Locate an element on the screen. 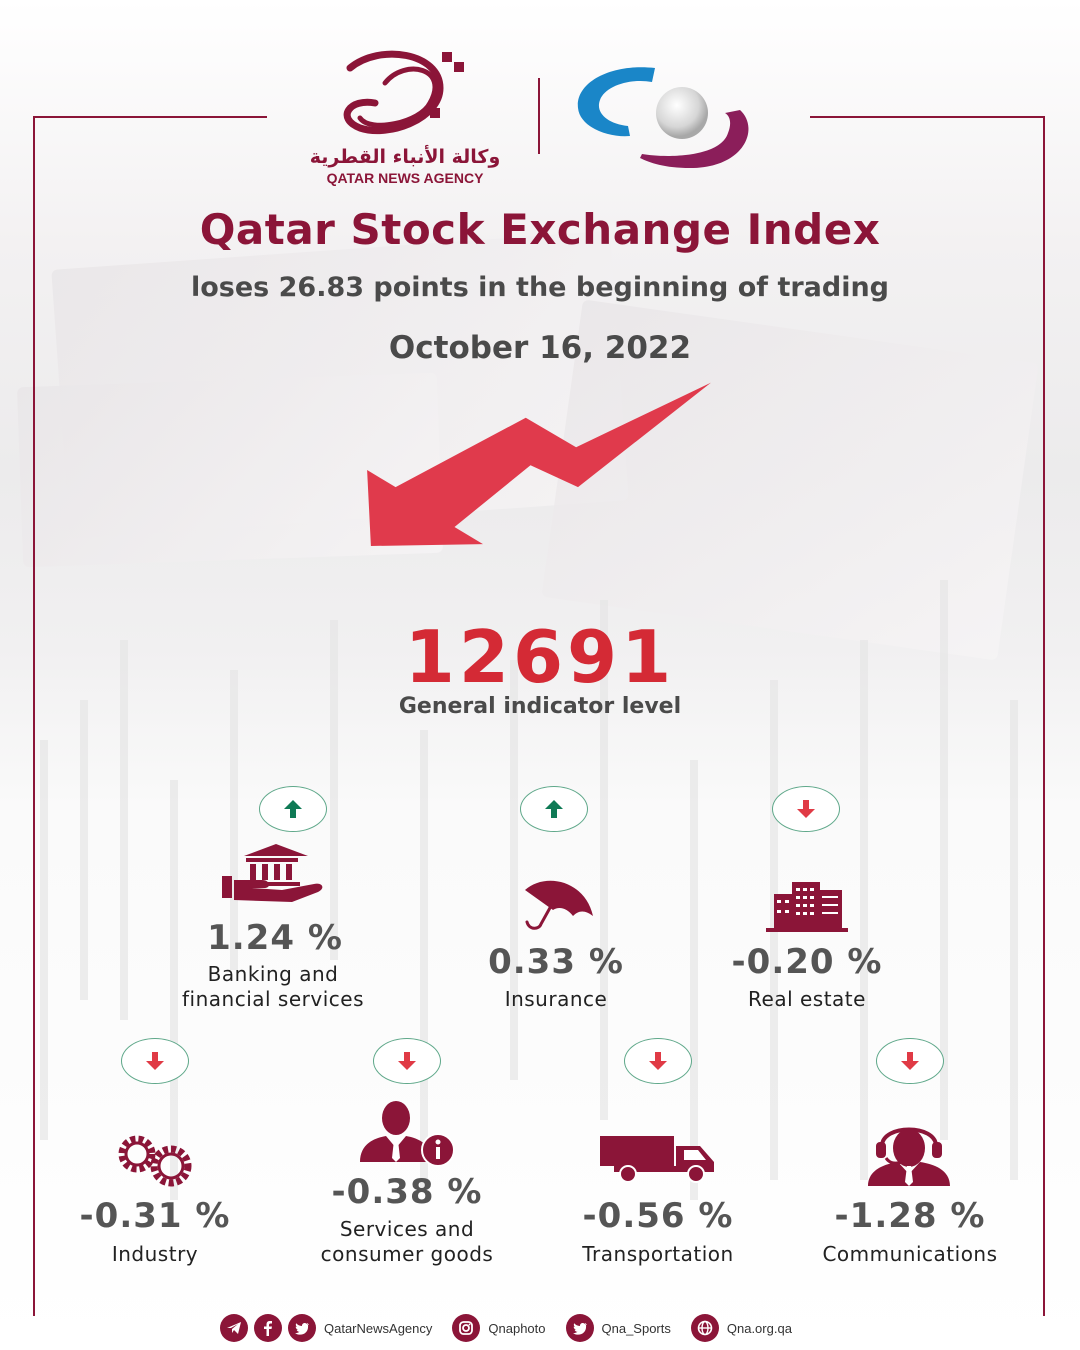 Image resolution: width=1080 pixels, height=1350 pixels. sector-name-line2: consumer goods is located at coordinates (407, 1254).